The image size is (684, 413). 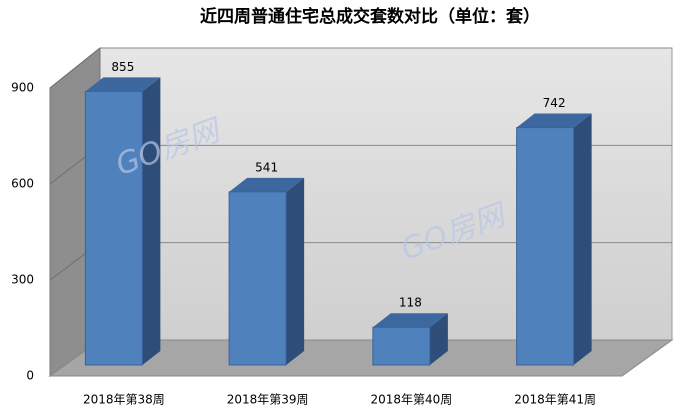 I want to click on data-label: 855, so click(x=122, y=67).